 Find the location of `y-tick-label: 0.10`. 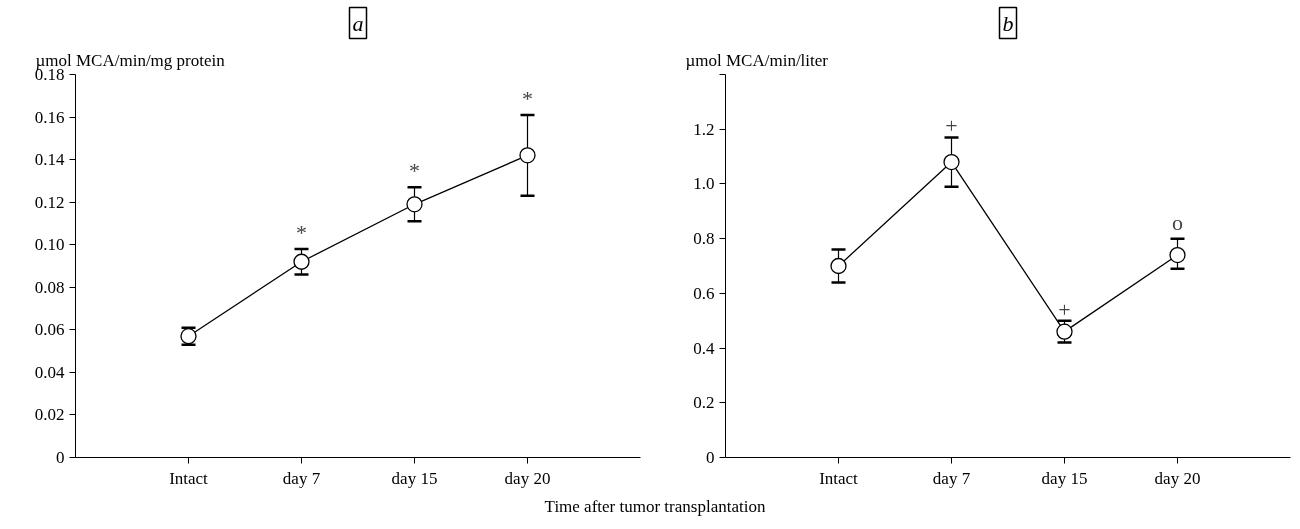

y-tick-label: 0.10 is located at coordinates (49, 245).